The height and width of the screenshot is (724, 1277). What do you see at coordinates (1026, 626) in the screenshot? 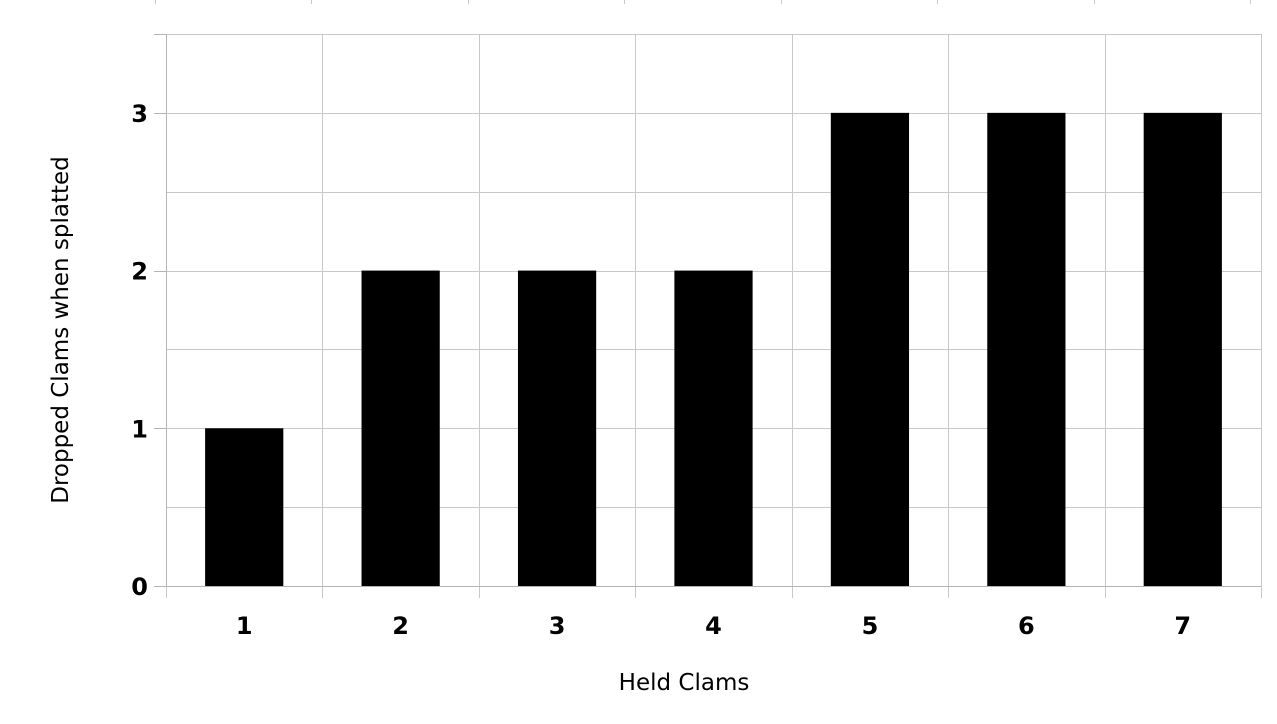
I see `x-tick-label: 6` at bounding box center [1026, 626].